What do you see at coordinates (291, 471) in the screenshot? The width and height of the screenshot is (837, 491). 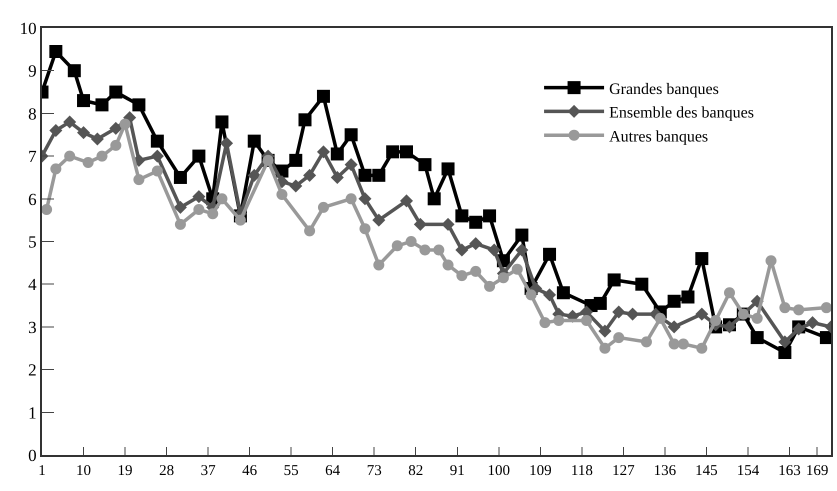 I see `x-tick-label: 55` at bounding box center [291, 471].